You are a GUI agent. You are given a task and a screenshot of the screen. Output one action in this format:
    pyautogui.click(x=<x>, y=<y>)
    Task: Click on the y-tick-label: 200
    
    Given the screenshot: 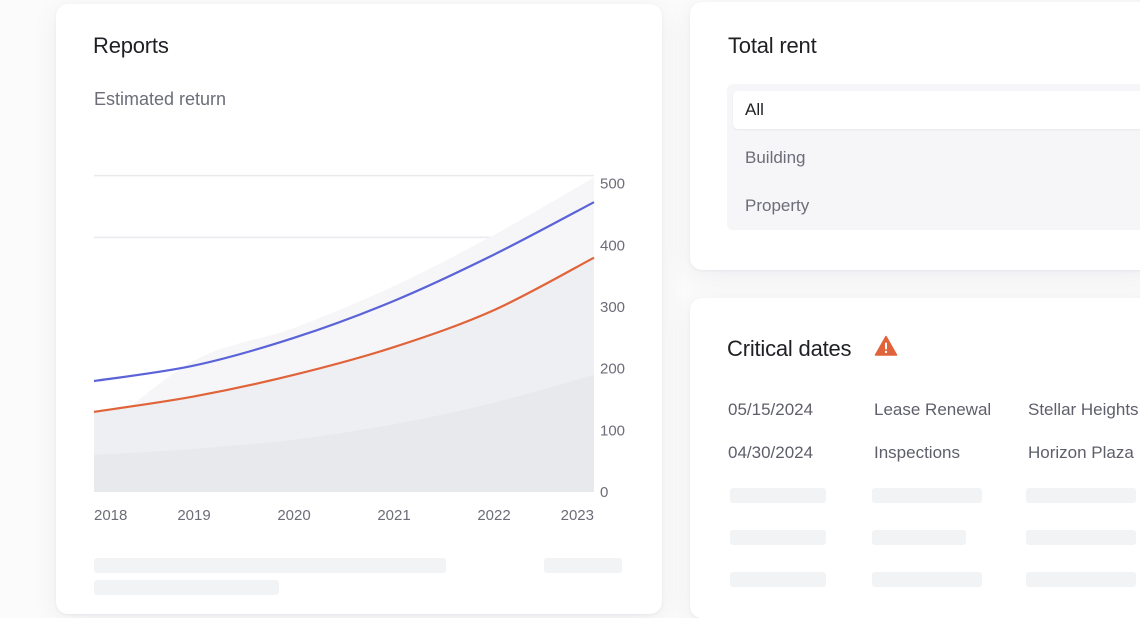 What is the action you would take?
    pyautogui.click(x=612, y=369)
    